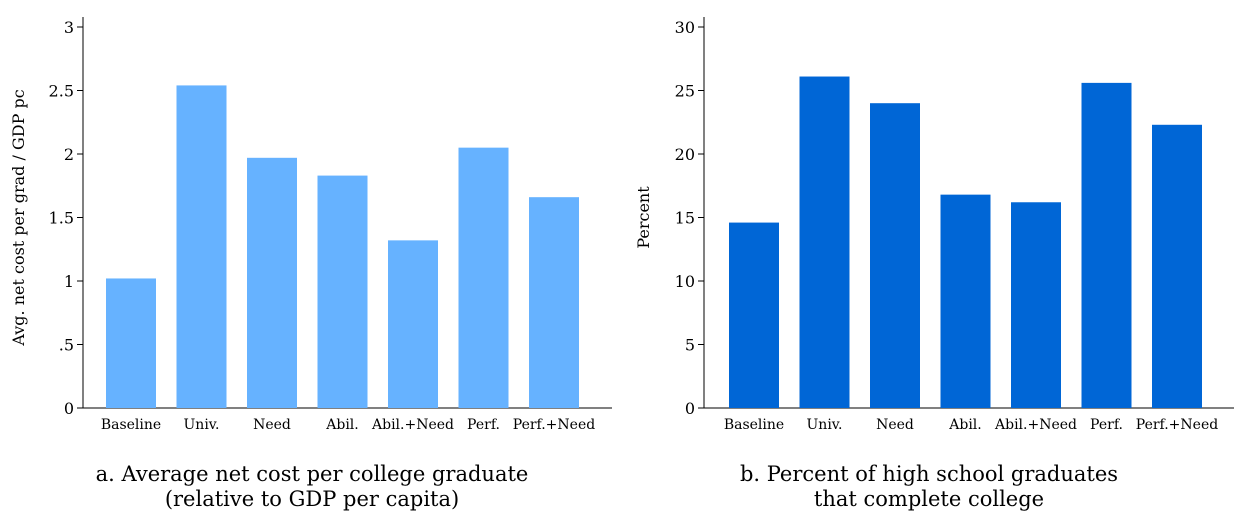 The height and width of the screenshot is (520, 1234). What do you see at coordinates (69, 281) in the screenshot?
I see `y-tick-label: 1` at bounding box center [69, 281].